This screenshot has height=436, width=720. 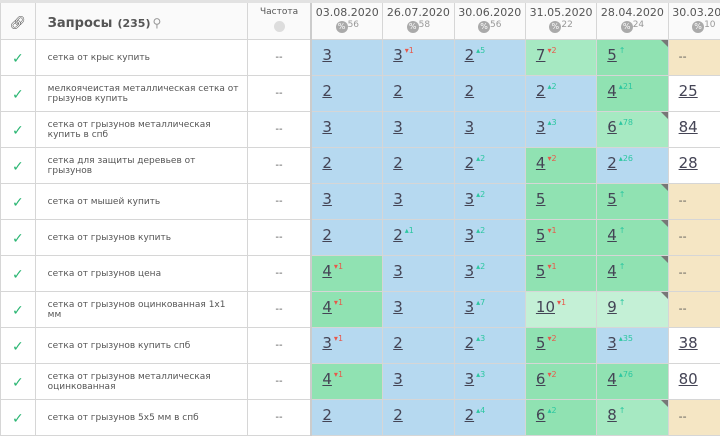 What do you see at coordinates (612, 307) in the screenshot?
I see `position-value: 9` at bounding box center [612, 307].